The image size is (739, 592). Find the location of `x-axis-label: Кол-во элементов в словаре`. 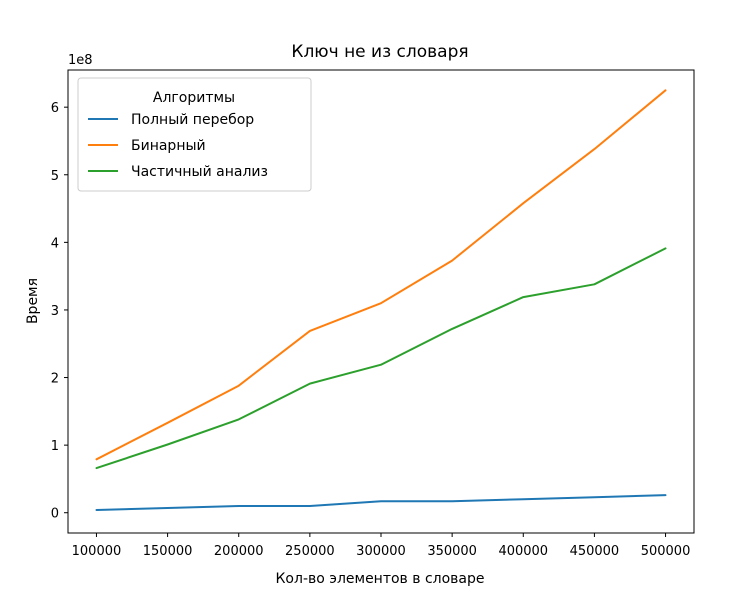

x-axis-label: Кол-во элементов в словаре is located at coordinates (379, 579).